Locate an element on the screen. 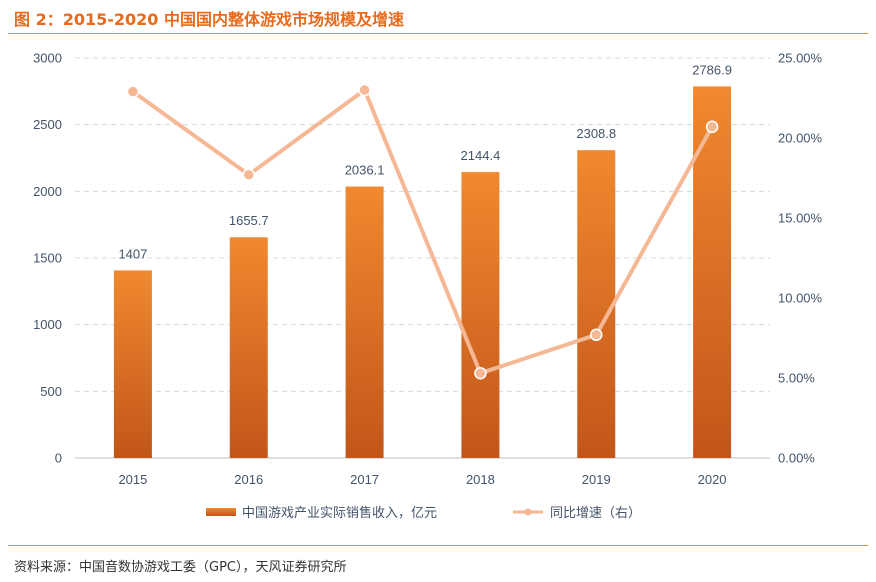 The image size is (876, 582). figure-title: 图 2：2015-2020 中国国内整体游戏市场规模及增速 is located at coordinates (209, 19).